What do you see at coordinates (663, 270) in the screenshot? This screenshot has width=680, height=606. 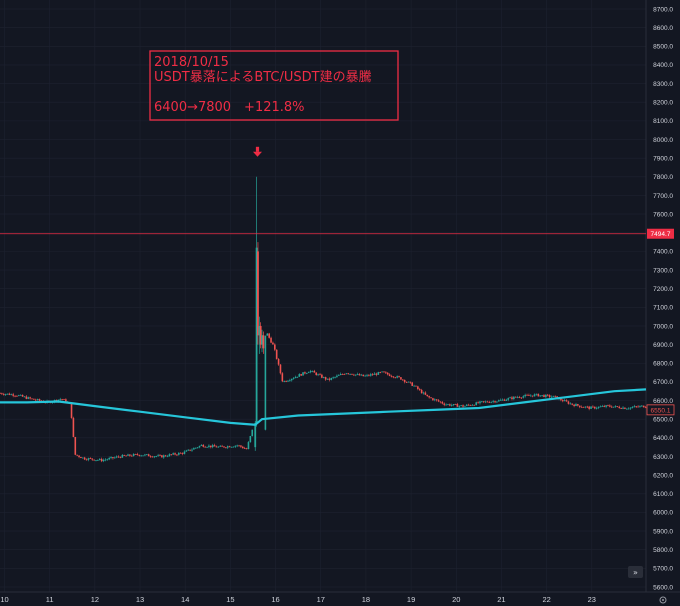 I see `y-tick-label: 7300.0` at bounding box center [663, 270].